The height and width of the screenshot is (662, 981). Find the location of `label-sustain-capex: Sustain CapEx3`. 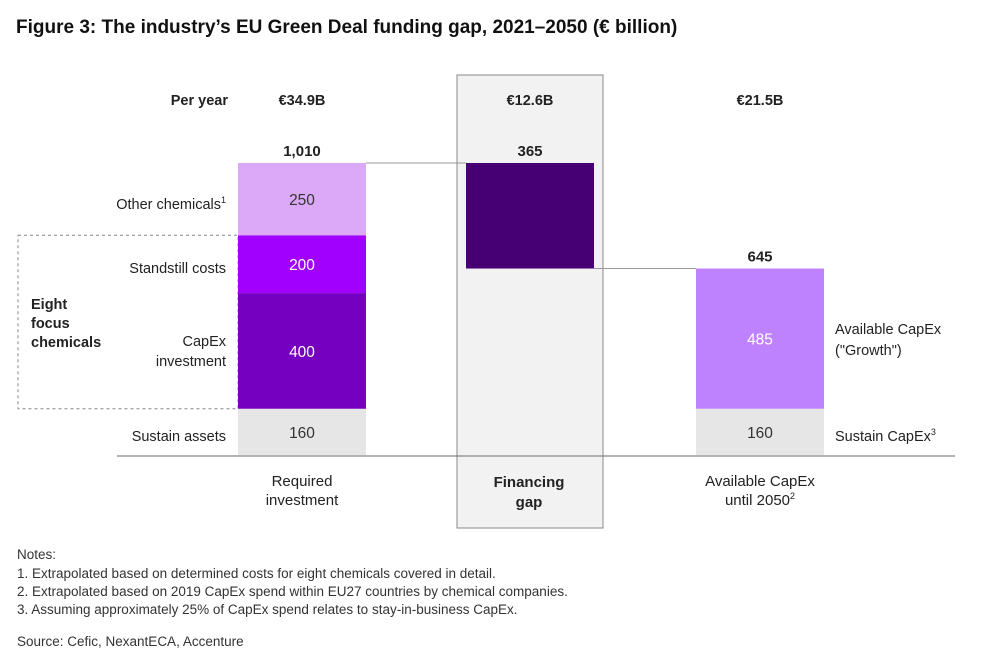

label-sustain-capex: Sustain CapEx3 is located at coordinates (885, 436).